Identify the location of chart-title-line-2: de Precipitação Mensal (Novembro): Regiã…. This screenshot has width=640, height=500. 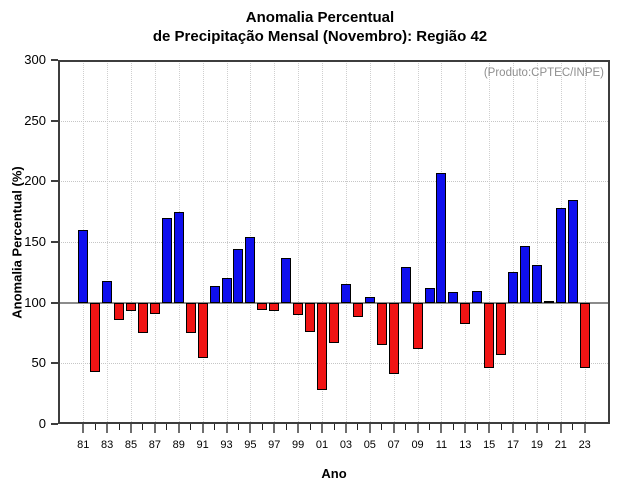
(320, 36).